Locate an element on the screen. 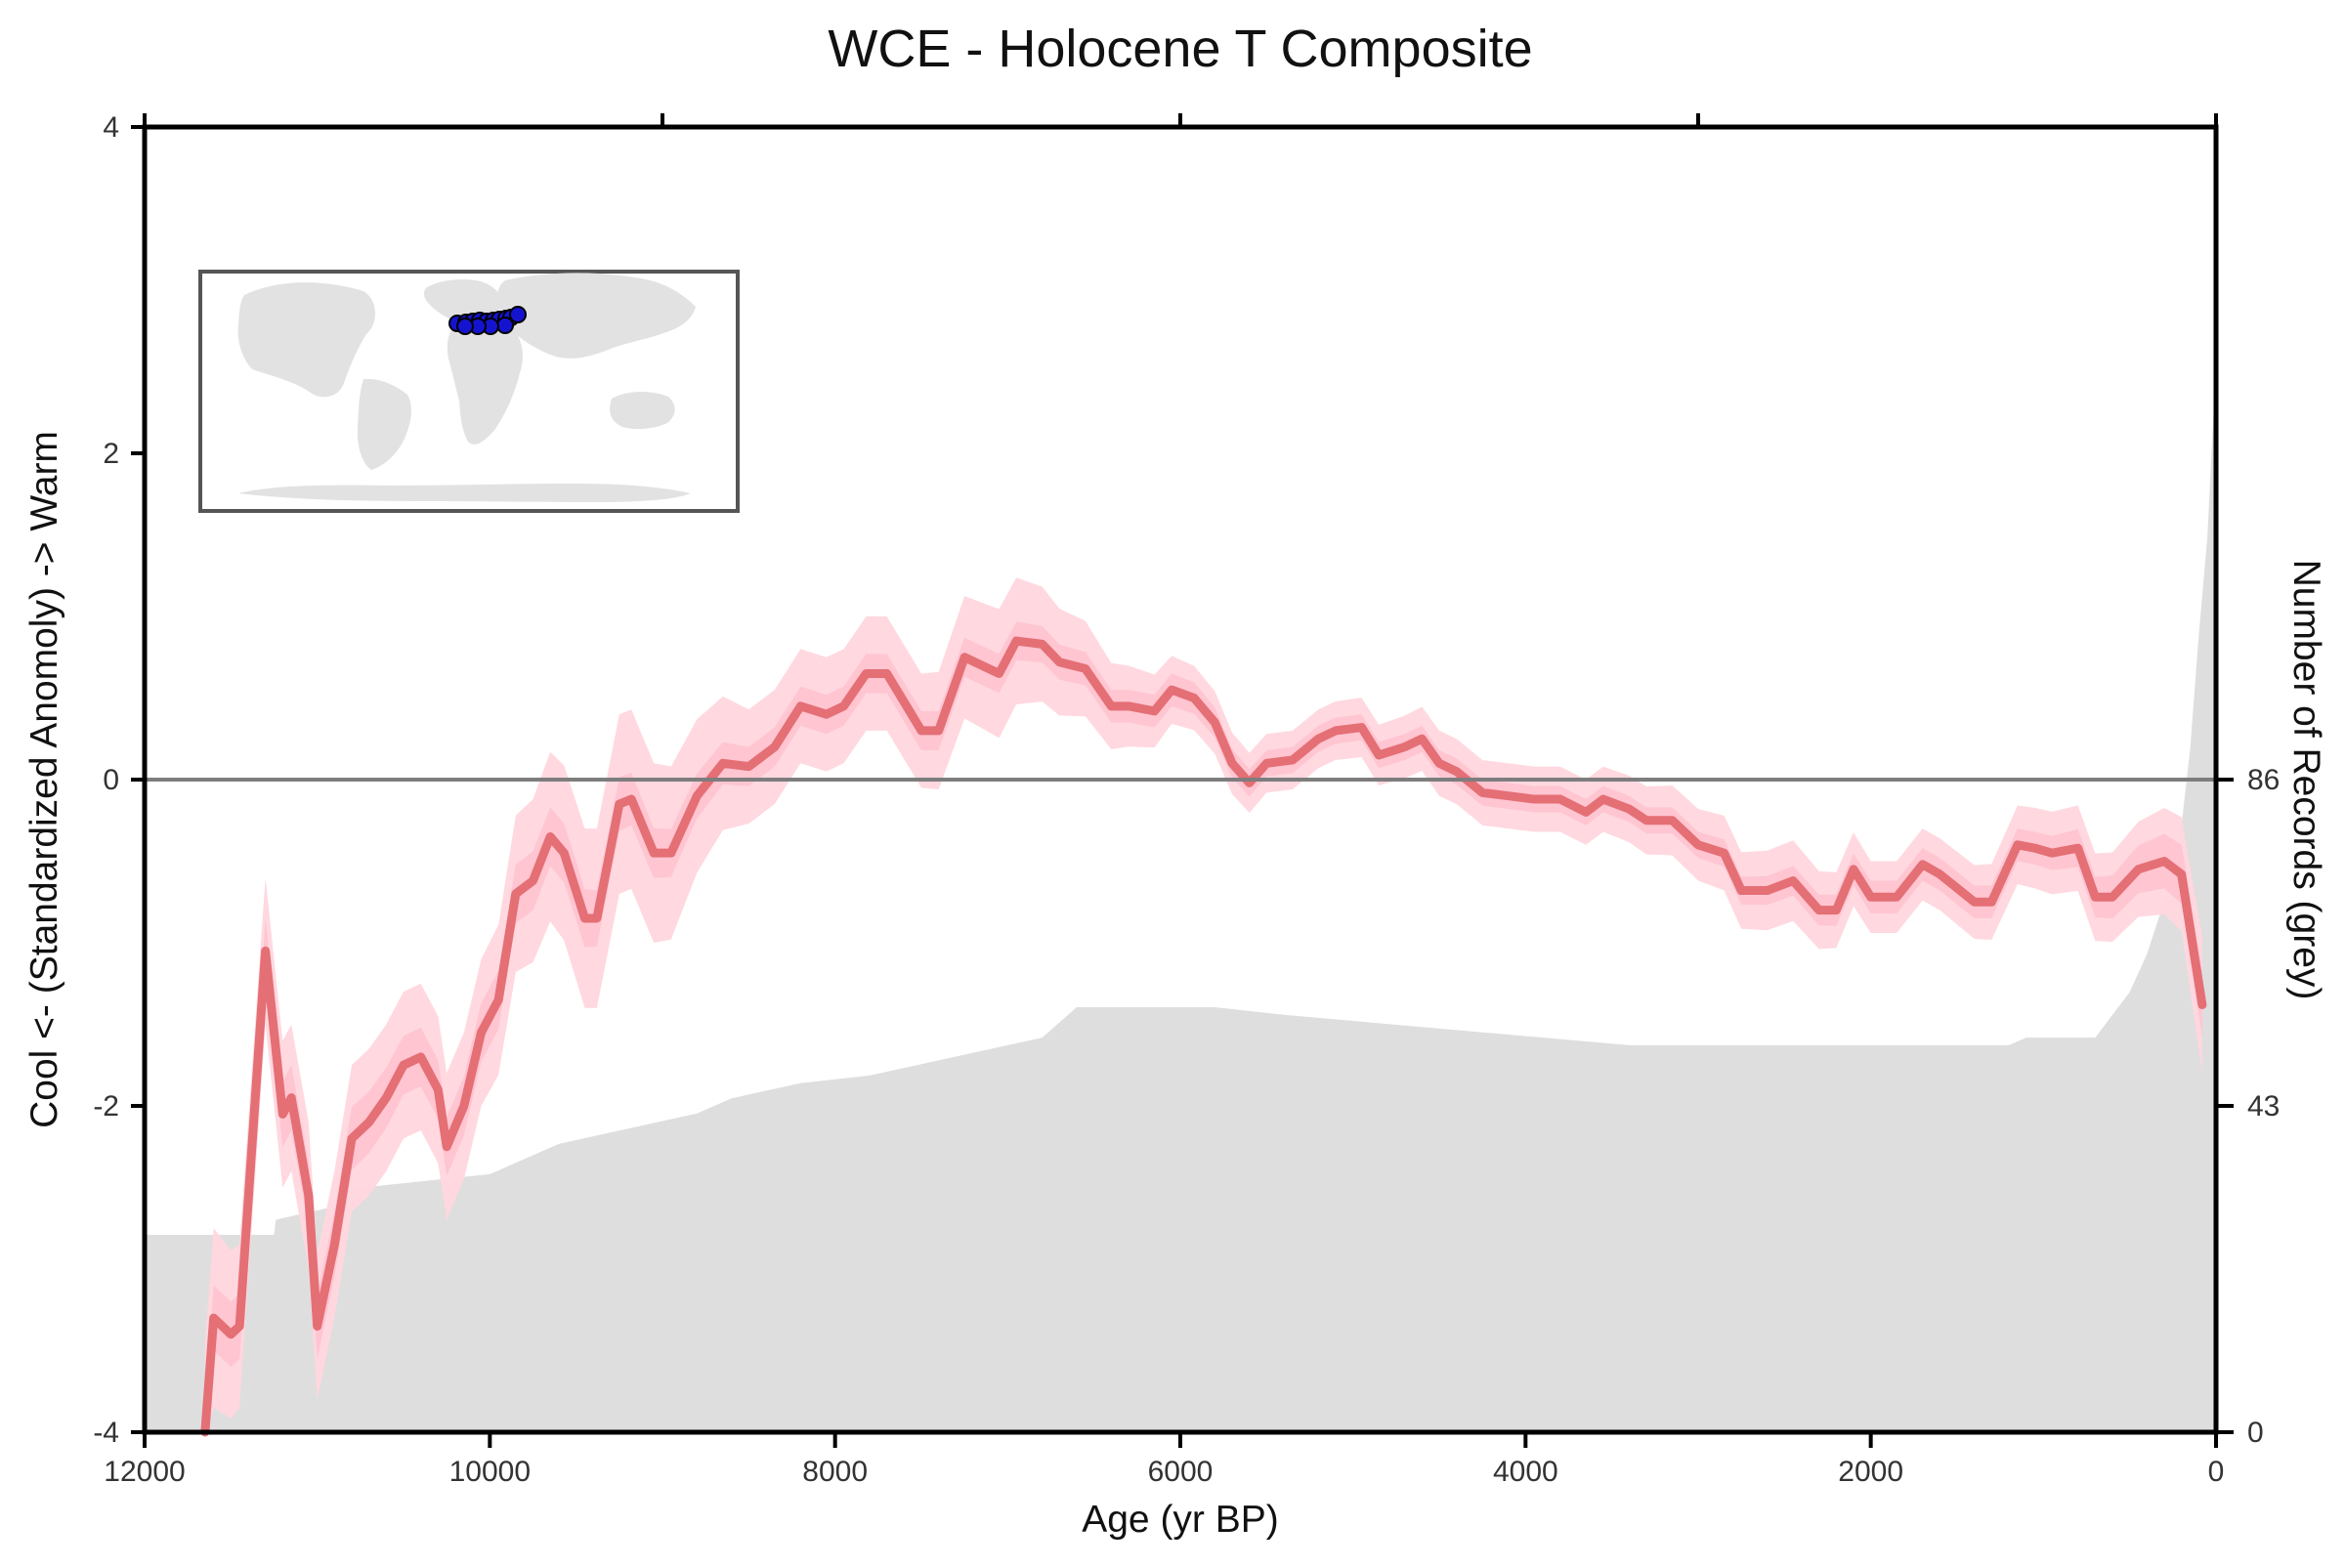 The height and width of the screenshot is (1568, 2345). x-tick-label: 2000 is located at coordinates (1870, 1472).